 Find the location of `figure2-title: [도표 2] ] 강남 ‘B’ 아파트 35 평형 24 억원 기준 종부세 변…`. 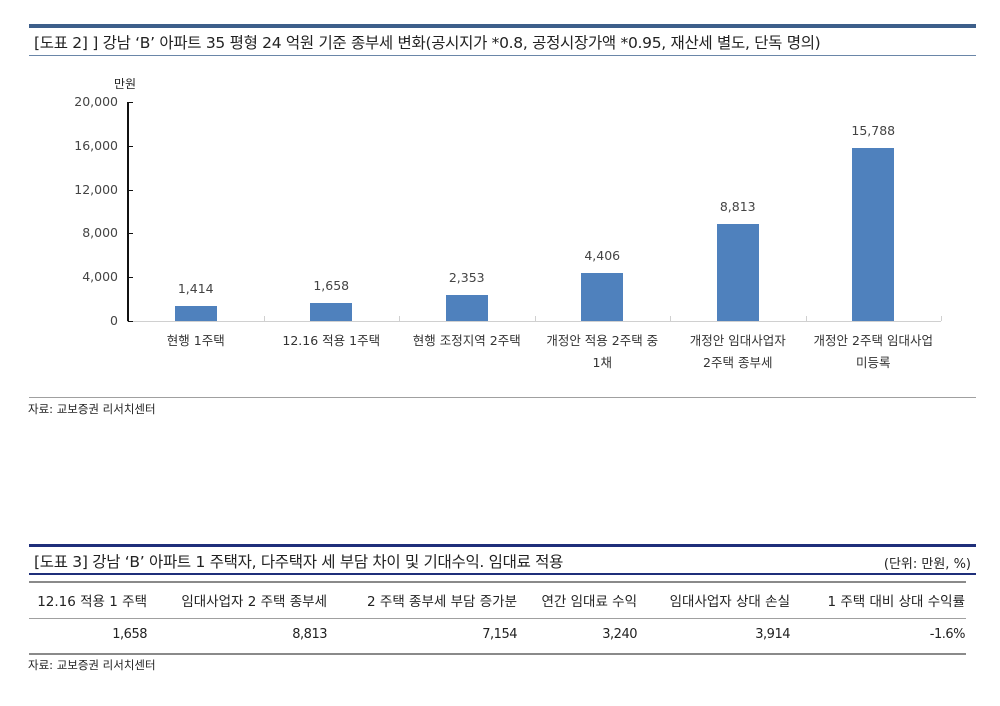

figure2-title: [도표 2] ] 강남 ‘B’ 아파트 35 평형 24 억원 기준 종부세 변… is located at coordinates (427, 43).